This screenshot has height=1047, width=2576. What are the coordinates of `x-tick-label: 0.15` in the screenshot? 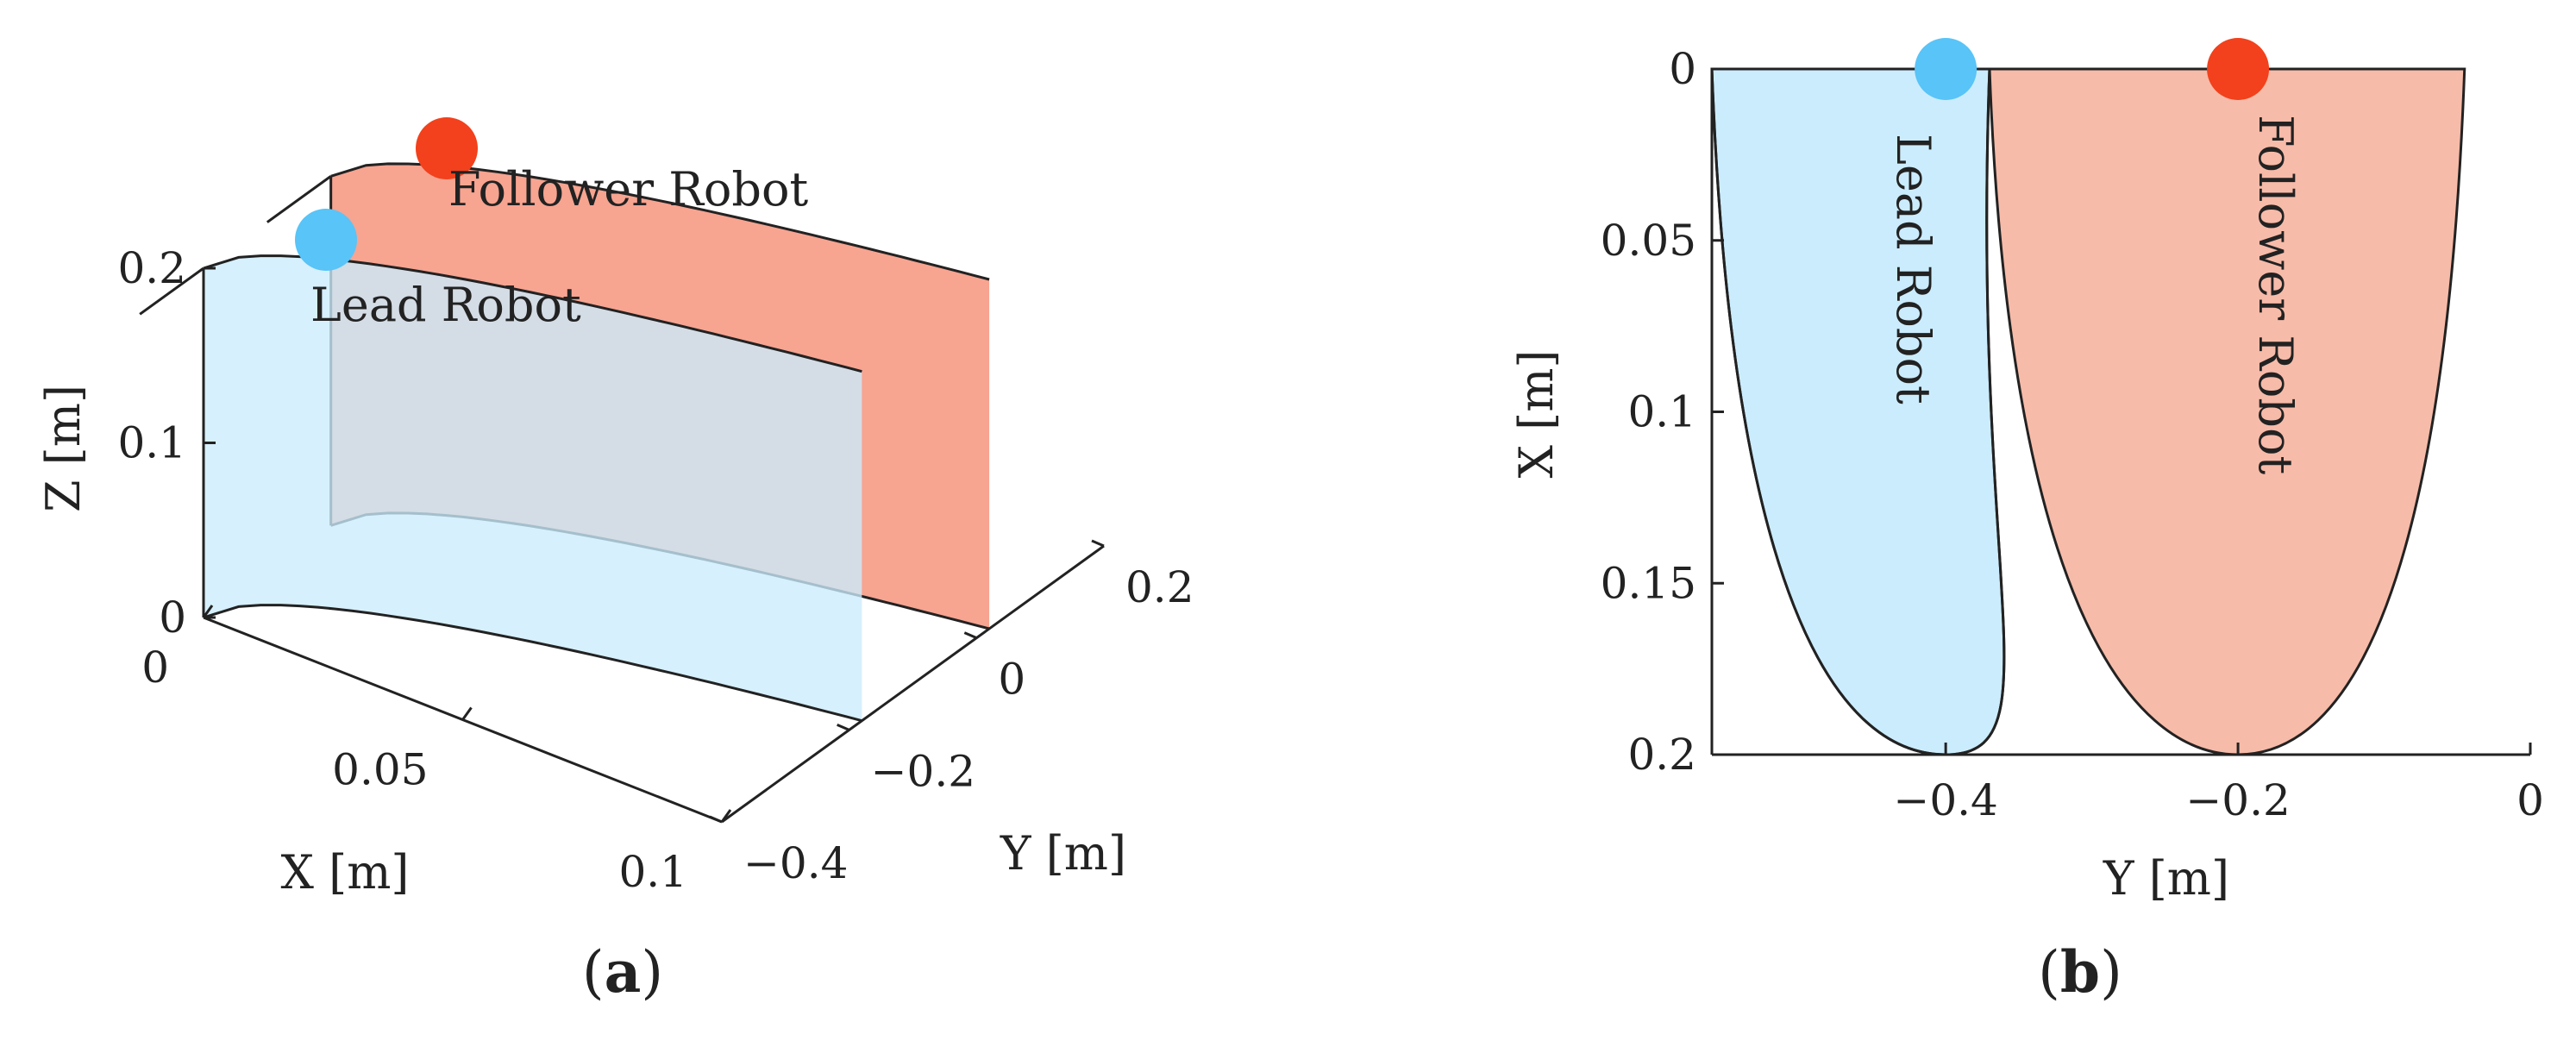 It's located at (1648, 583).